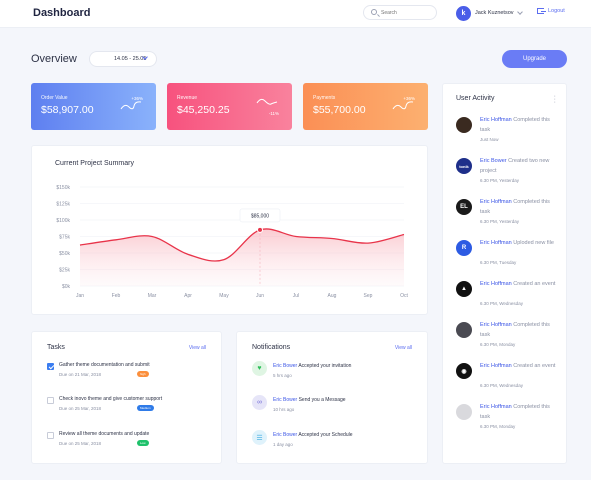 The width and height of the screenshot is (591, 480). Describe the element at coordinates (283, 444) in the screenshot. I see `notification-time: 1 day ago` at that location.